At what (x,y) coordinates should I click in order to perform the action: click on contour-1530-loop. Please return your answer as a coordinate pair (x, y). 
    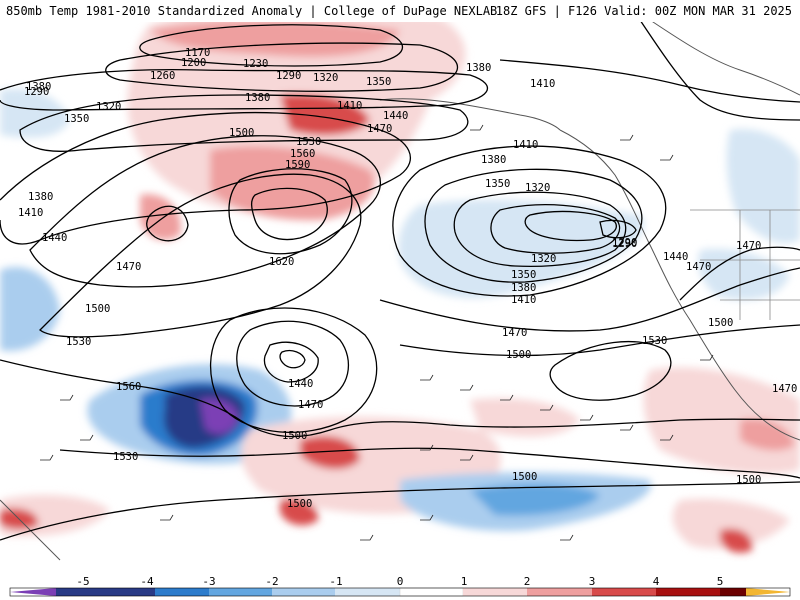
    Looking at the image, I should click on (610, 371).